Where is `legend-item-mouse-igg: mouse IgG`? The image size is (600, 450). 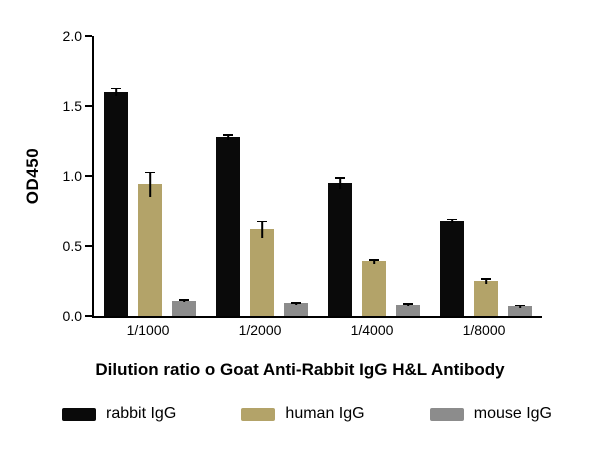 legend-item-mouse-igg: mouse IgG is located at coordinates (490, 414).